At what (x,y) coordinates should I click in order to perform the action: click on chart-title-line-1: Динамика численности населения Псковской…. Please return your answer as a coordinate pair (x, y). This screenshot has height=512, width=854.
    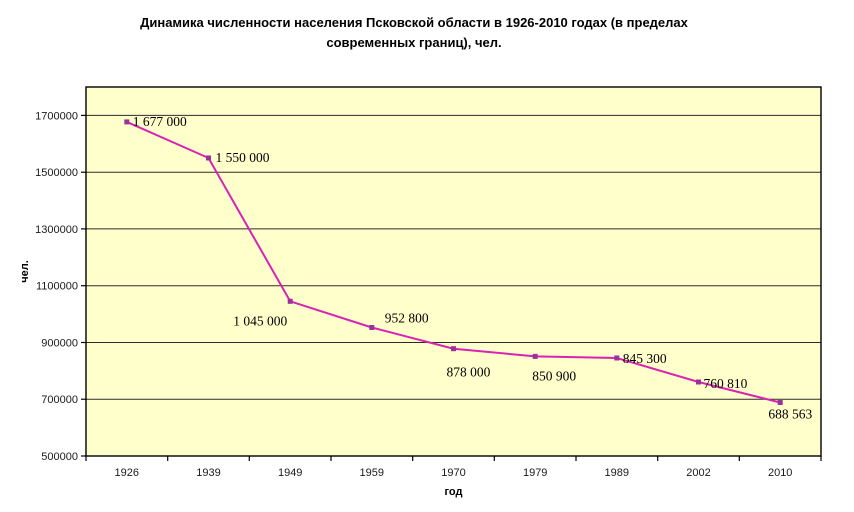
    Looking at the image, I should click on (414, 22).